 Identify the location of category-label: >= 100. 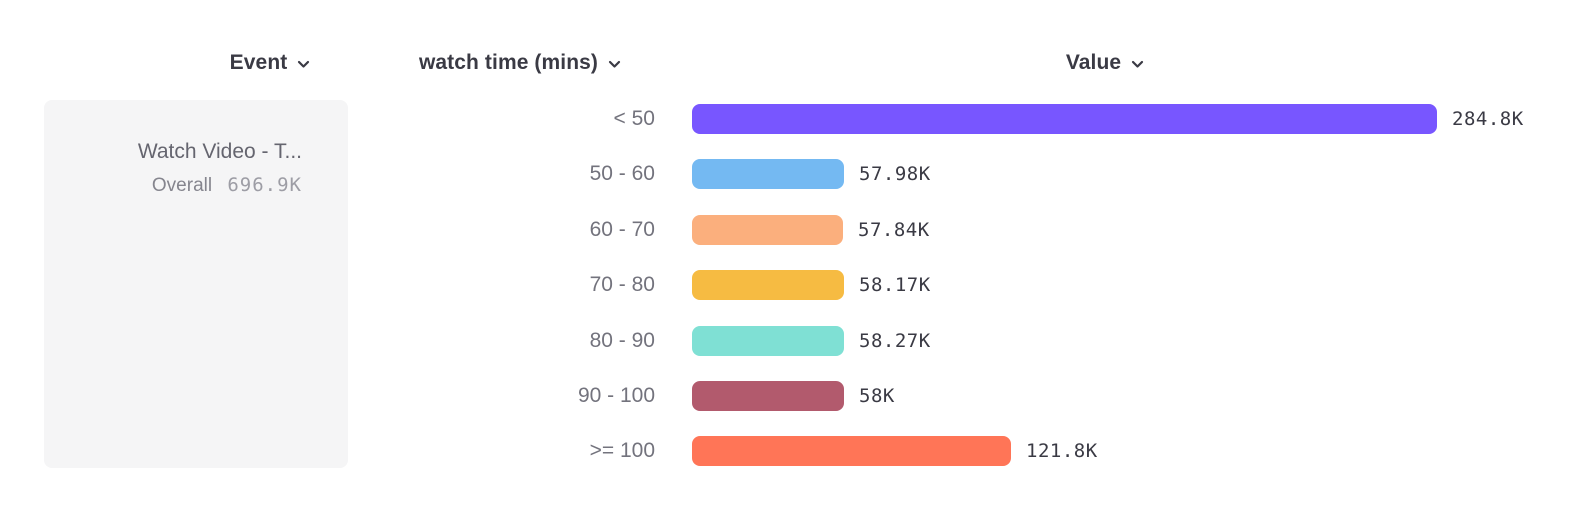
(622, 450).